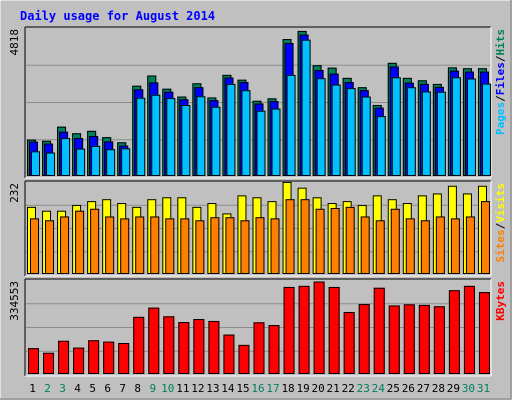  Describe the element at coordinates (468, 388) in the screenshot. I see `x-tick-label-day-30: 30` at that location.